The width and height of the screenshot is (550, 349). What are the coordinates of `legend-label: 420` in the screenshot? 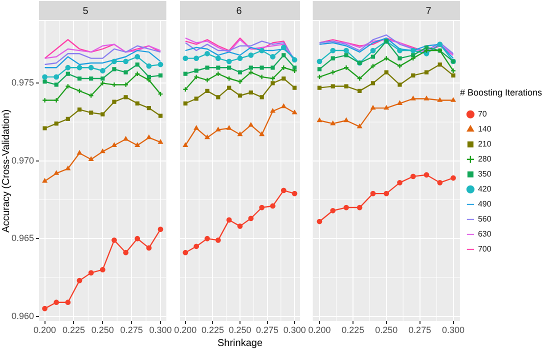 It's located at (485, 189).